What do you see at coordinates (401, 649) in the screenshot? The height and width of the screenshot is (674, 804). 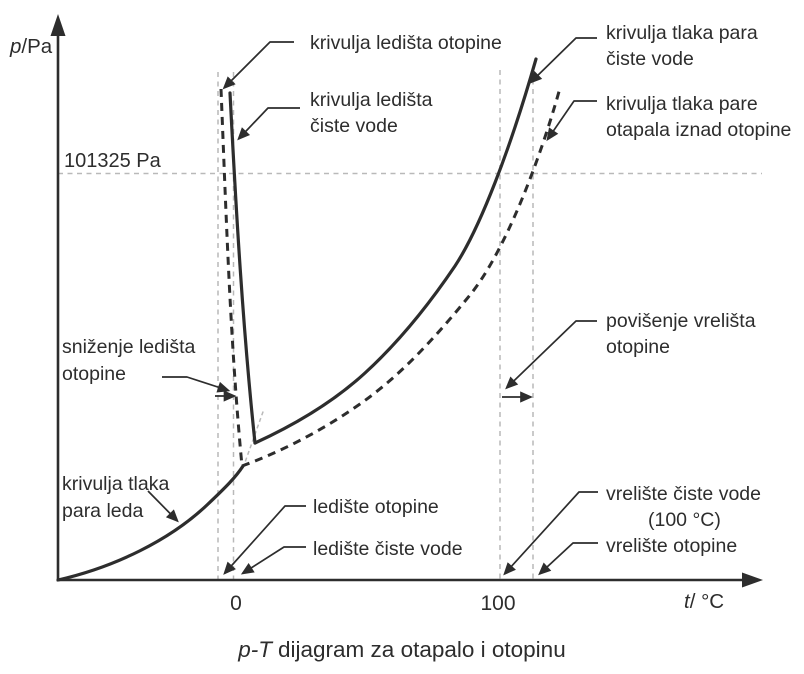 I see `figure-caption: p-T dijagram za otapalo i otopinu` at bounding box center [401, 649].